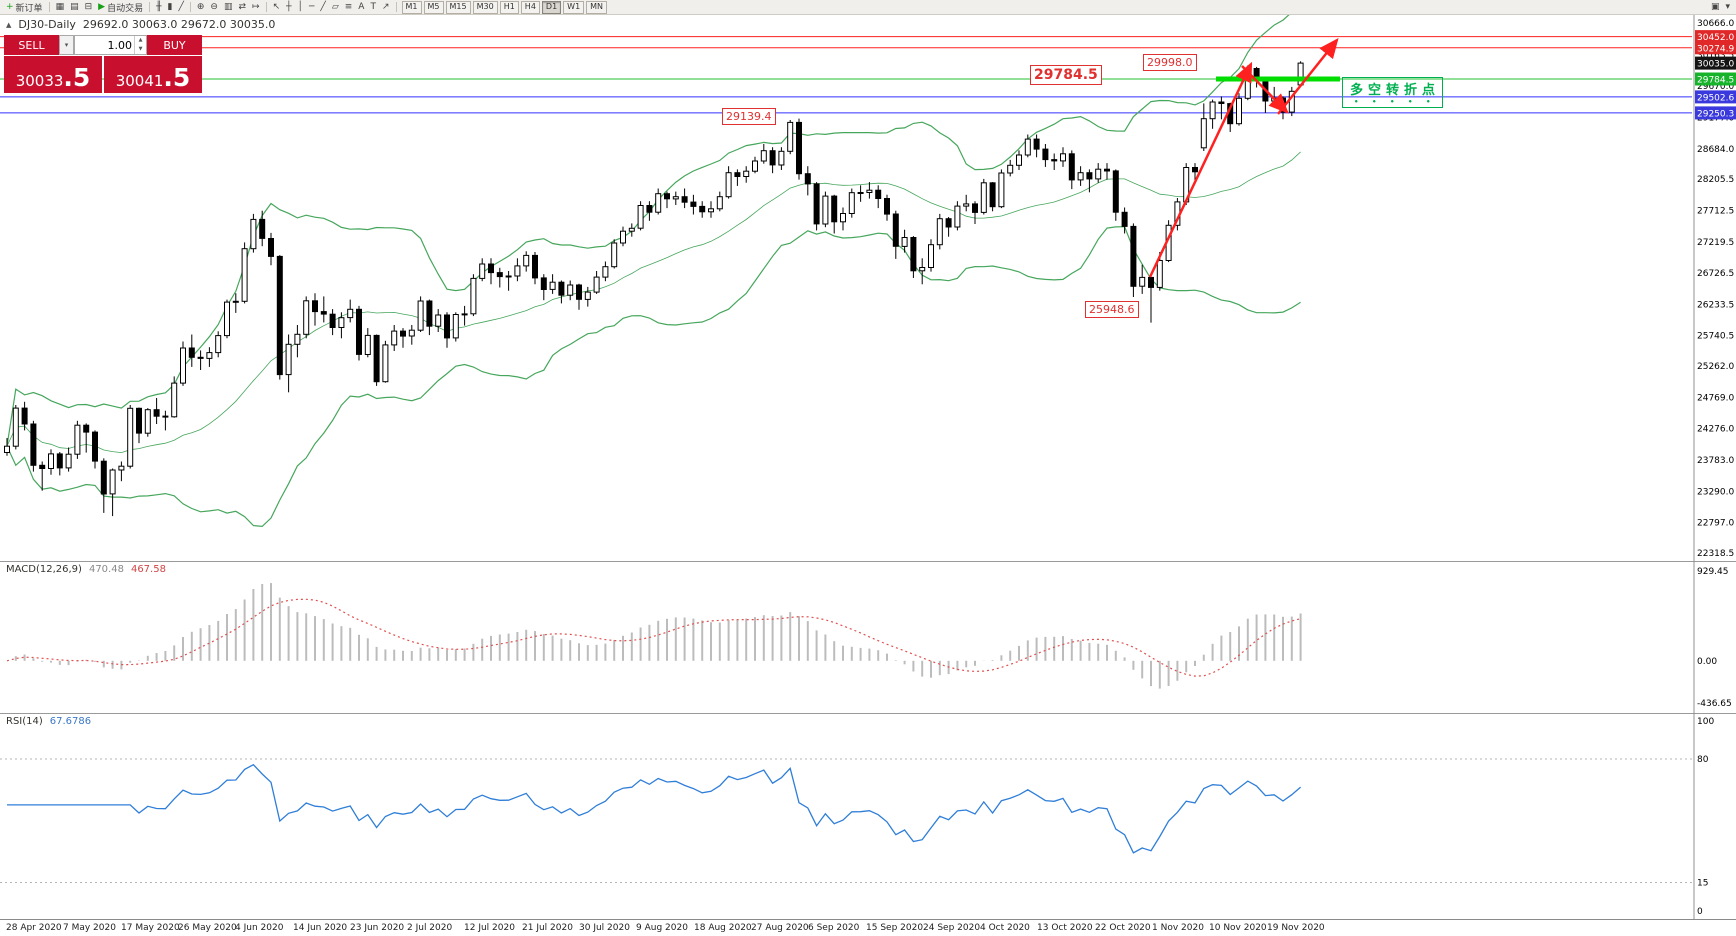 The image size is (1736, 936). Describe the element at coordinates (322, 7) in the screenshot. I see `trendline-icon: ╱` at that location.